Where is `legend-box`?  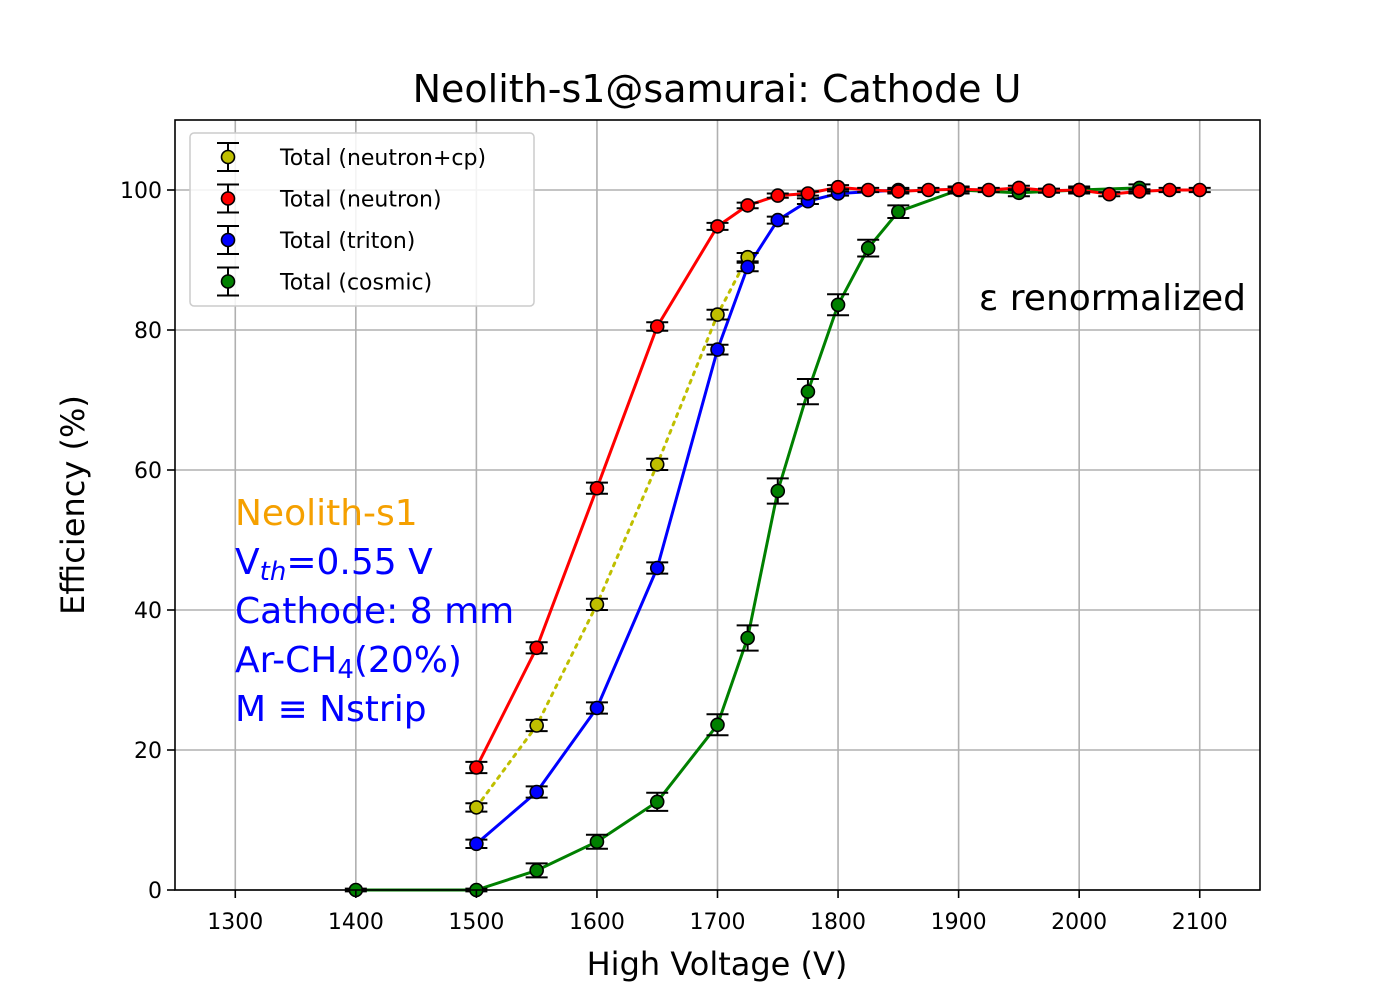
legend-box is located at coordinates (362, 219).